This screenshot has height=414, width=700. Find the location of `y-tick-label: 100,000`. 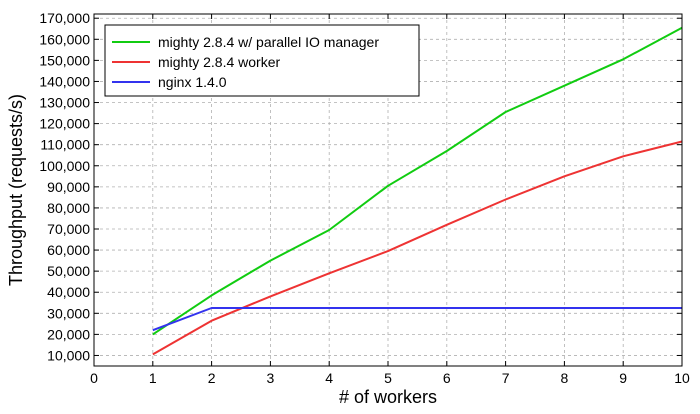

y-tick-label: 100,000 is located at coordinates (64, 166).